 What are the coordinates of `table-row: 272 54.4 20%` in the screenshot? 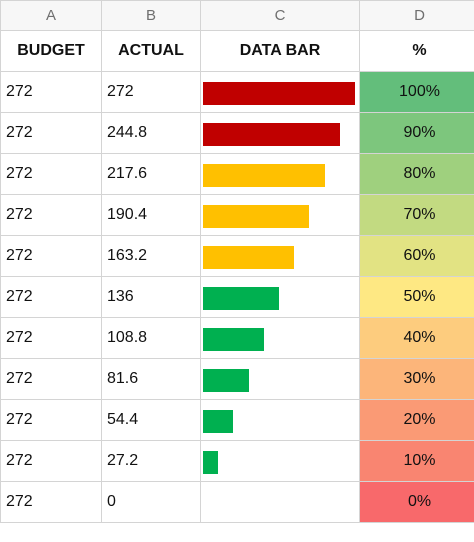 It's located at (237, 420).